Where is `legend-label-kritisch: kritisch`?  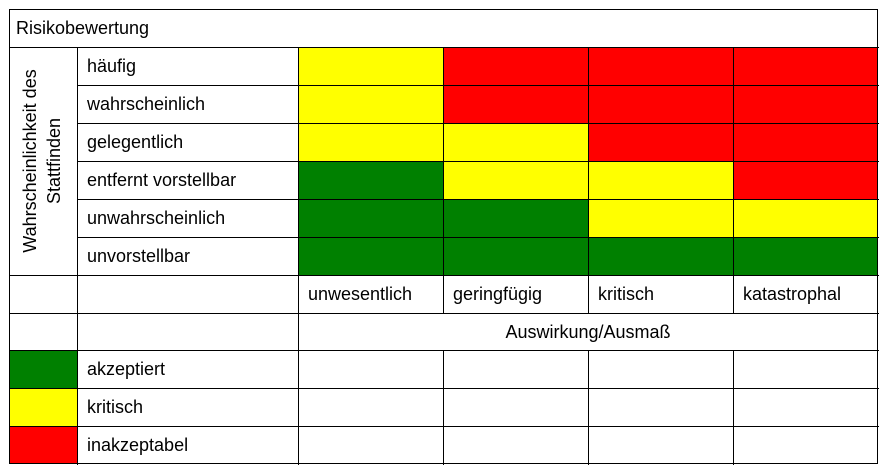
legend-label-kritisch: kritisch is located at coordinates (115, 407).